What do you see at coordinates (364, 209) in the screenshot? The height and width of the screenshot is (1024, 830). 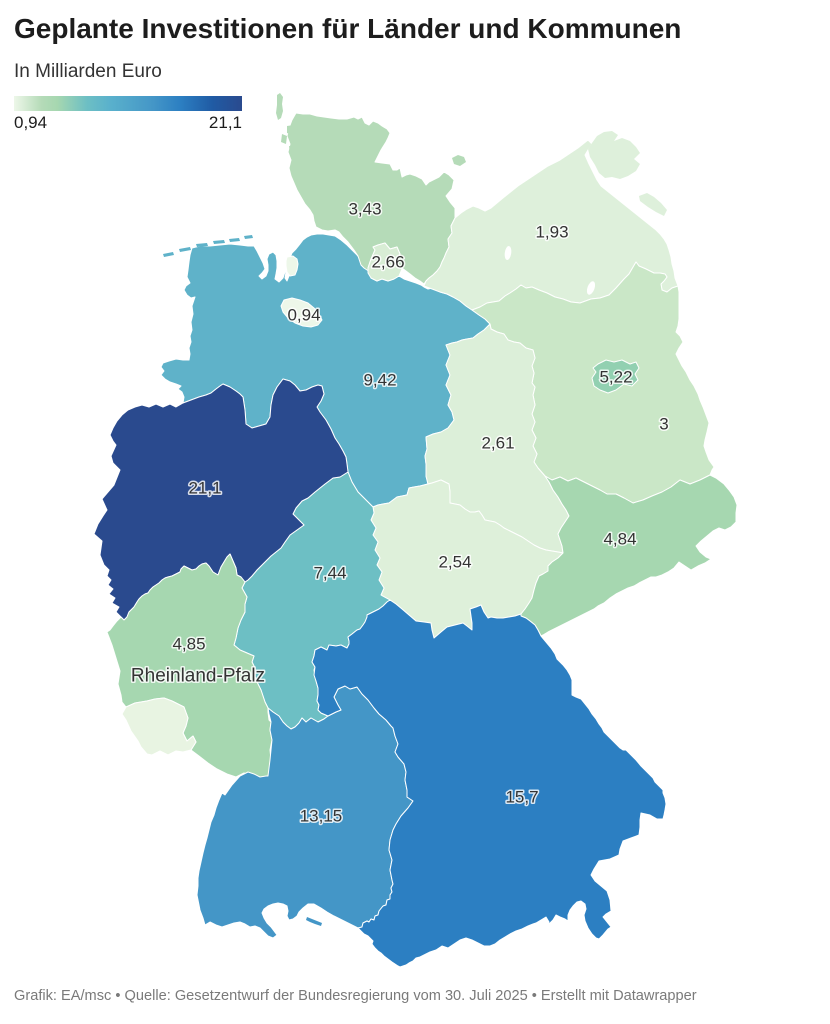 I see `svg-text: 3,43` at bounding box center [364, 209].